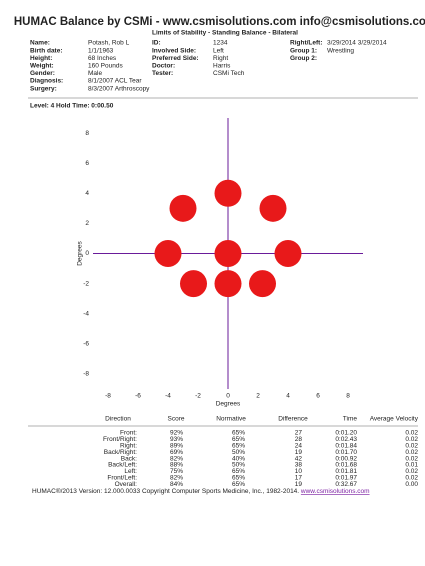  I want to click on y-tick-label: 4, so click(87, 193).